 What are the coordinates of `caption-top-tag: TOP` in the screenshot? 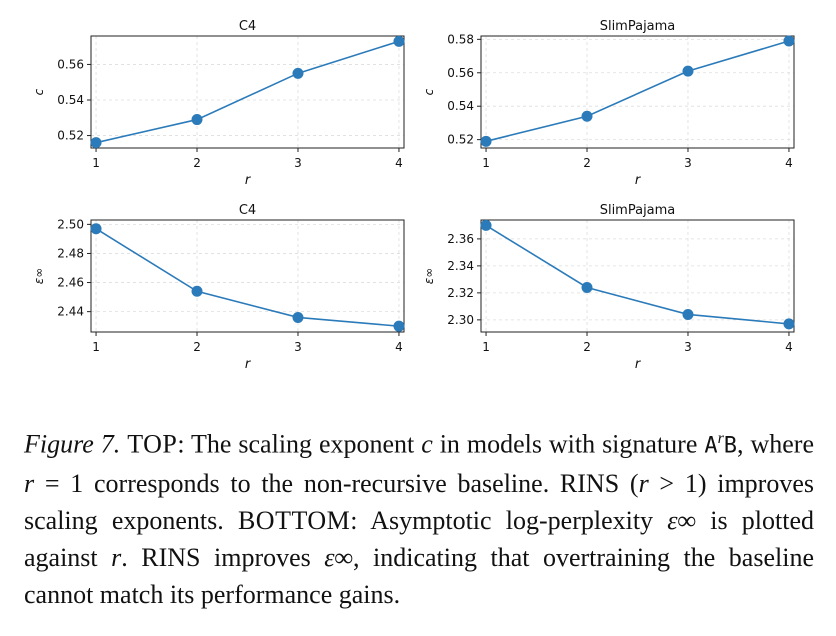 It's located at (152, 444).